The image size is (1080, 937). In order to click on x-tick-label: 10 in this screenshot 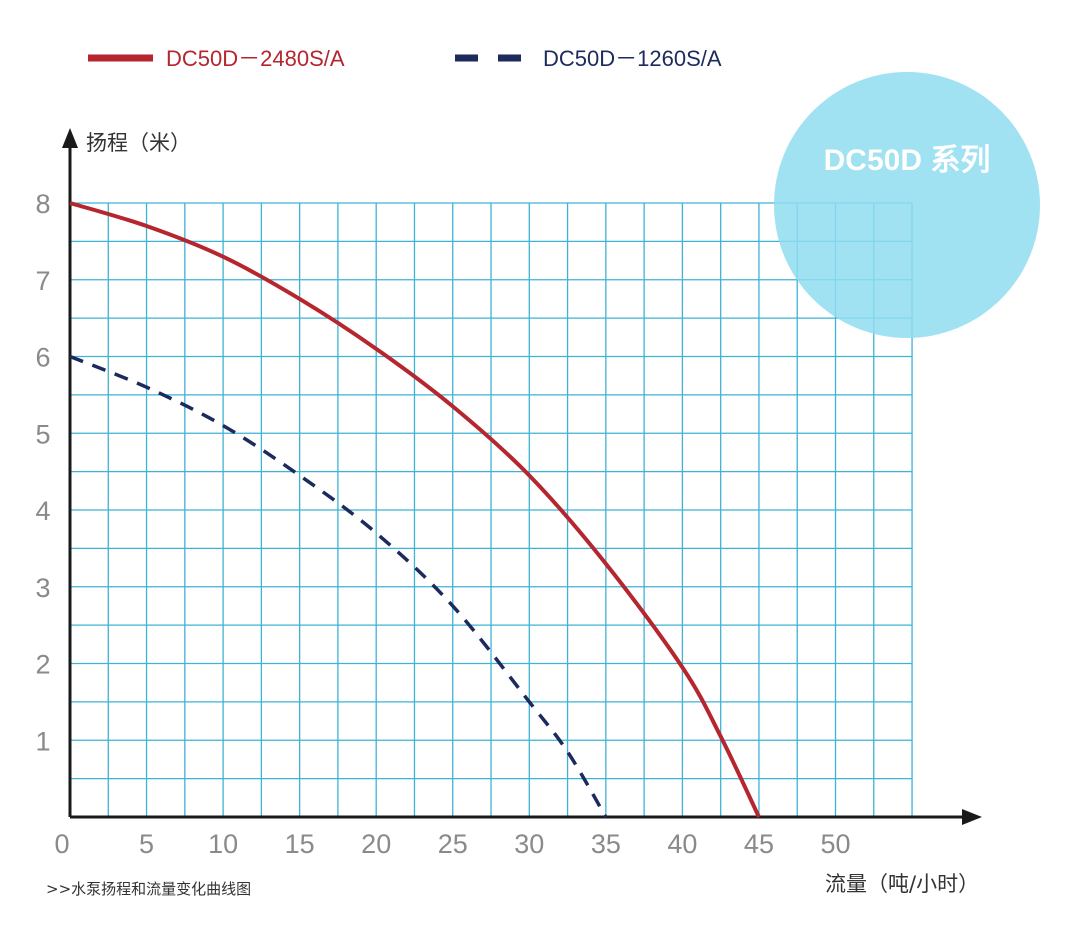, I will do `click(223, 844)`.